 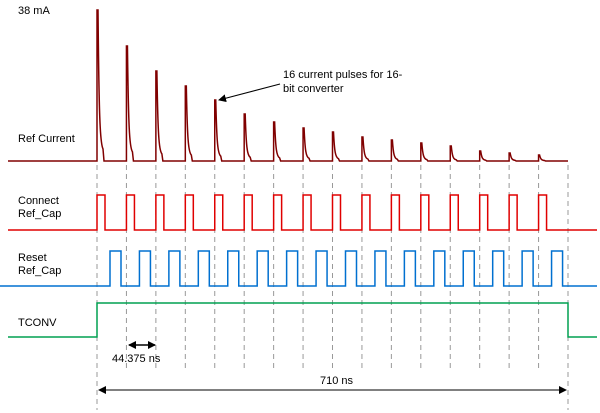 What do you see at coordinates (313, 89) in the screenshot?
I see `annotation-line: bit converter` at bounding box center [313, 89].